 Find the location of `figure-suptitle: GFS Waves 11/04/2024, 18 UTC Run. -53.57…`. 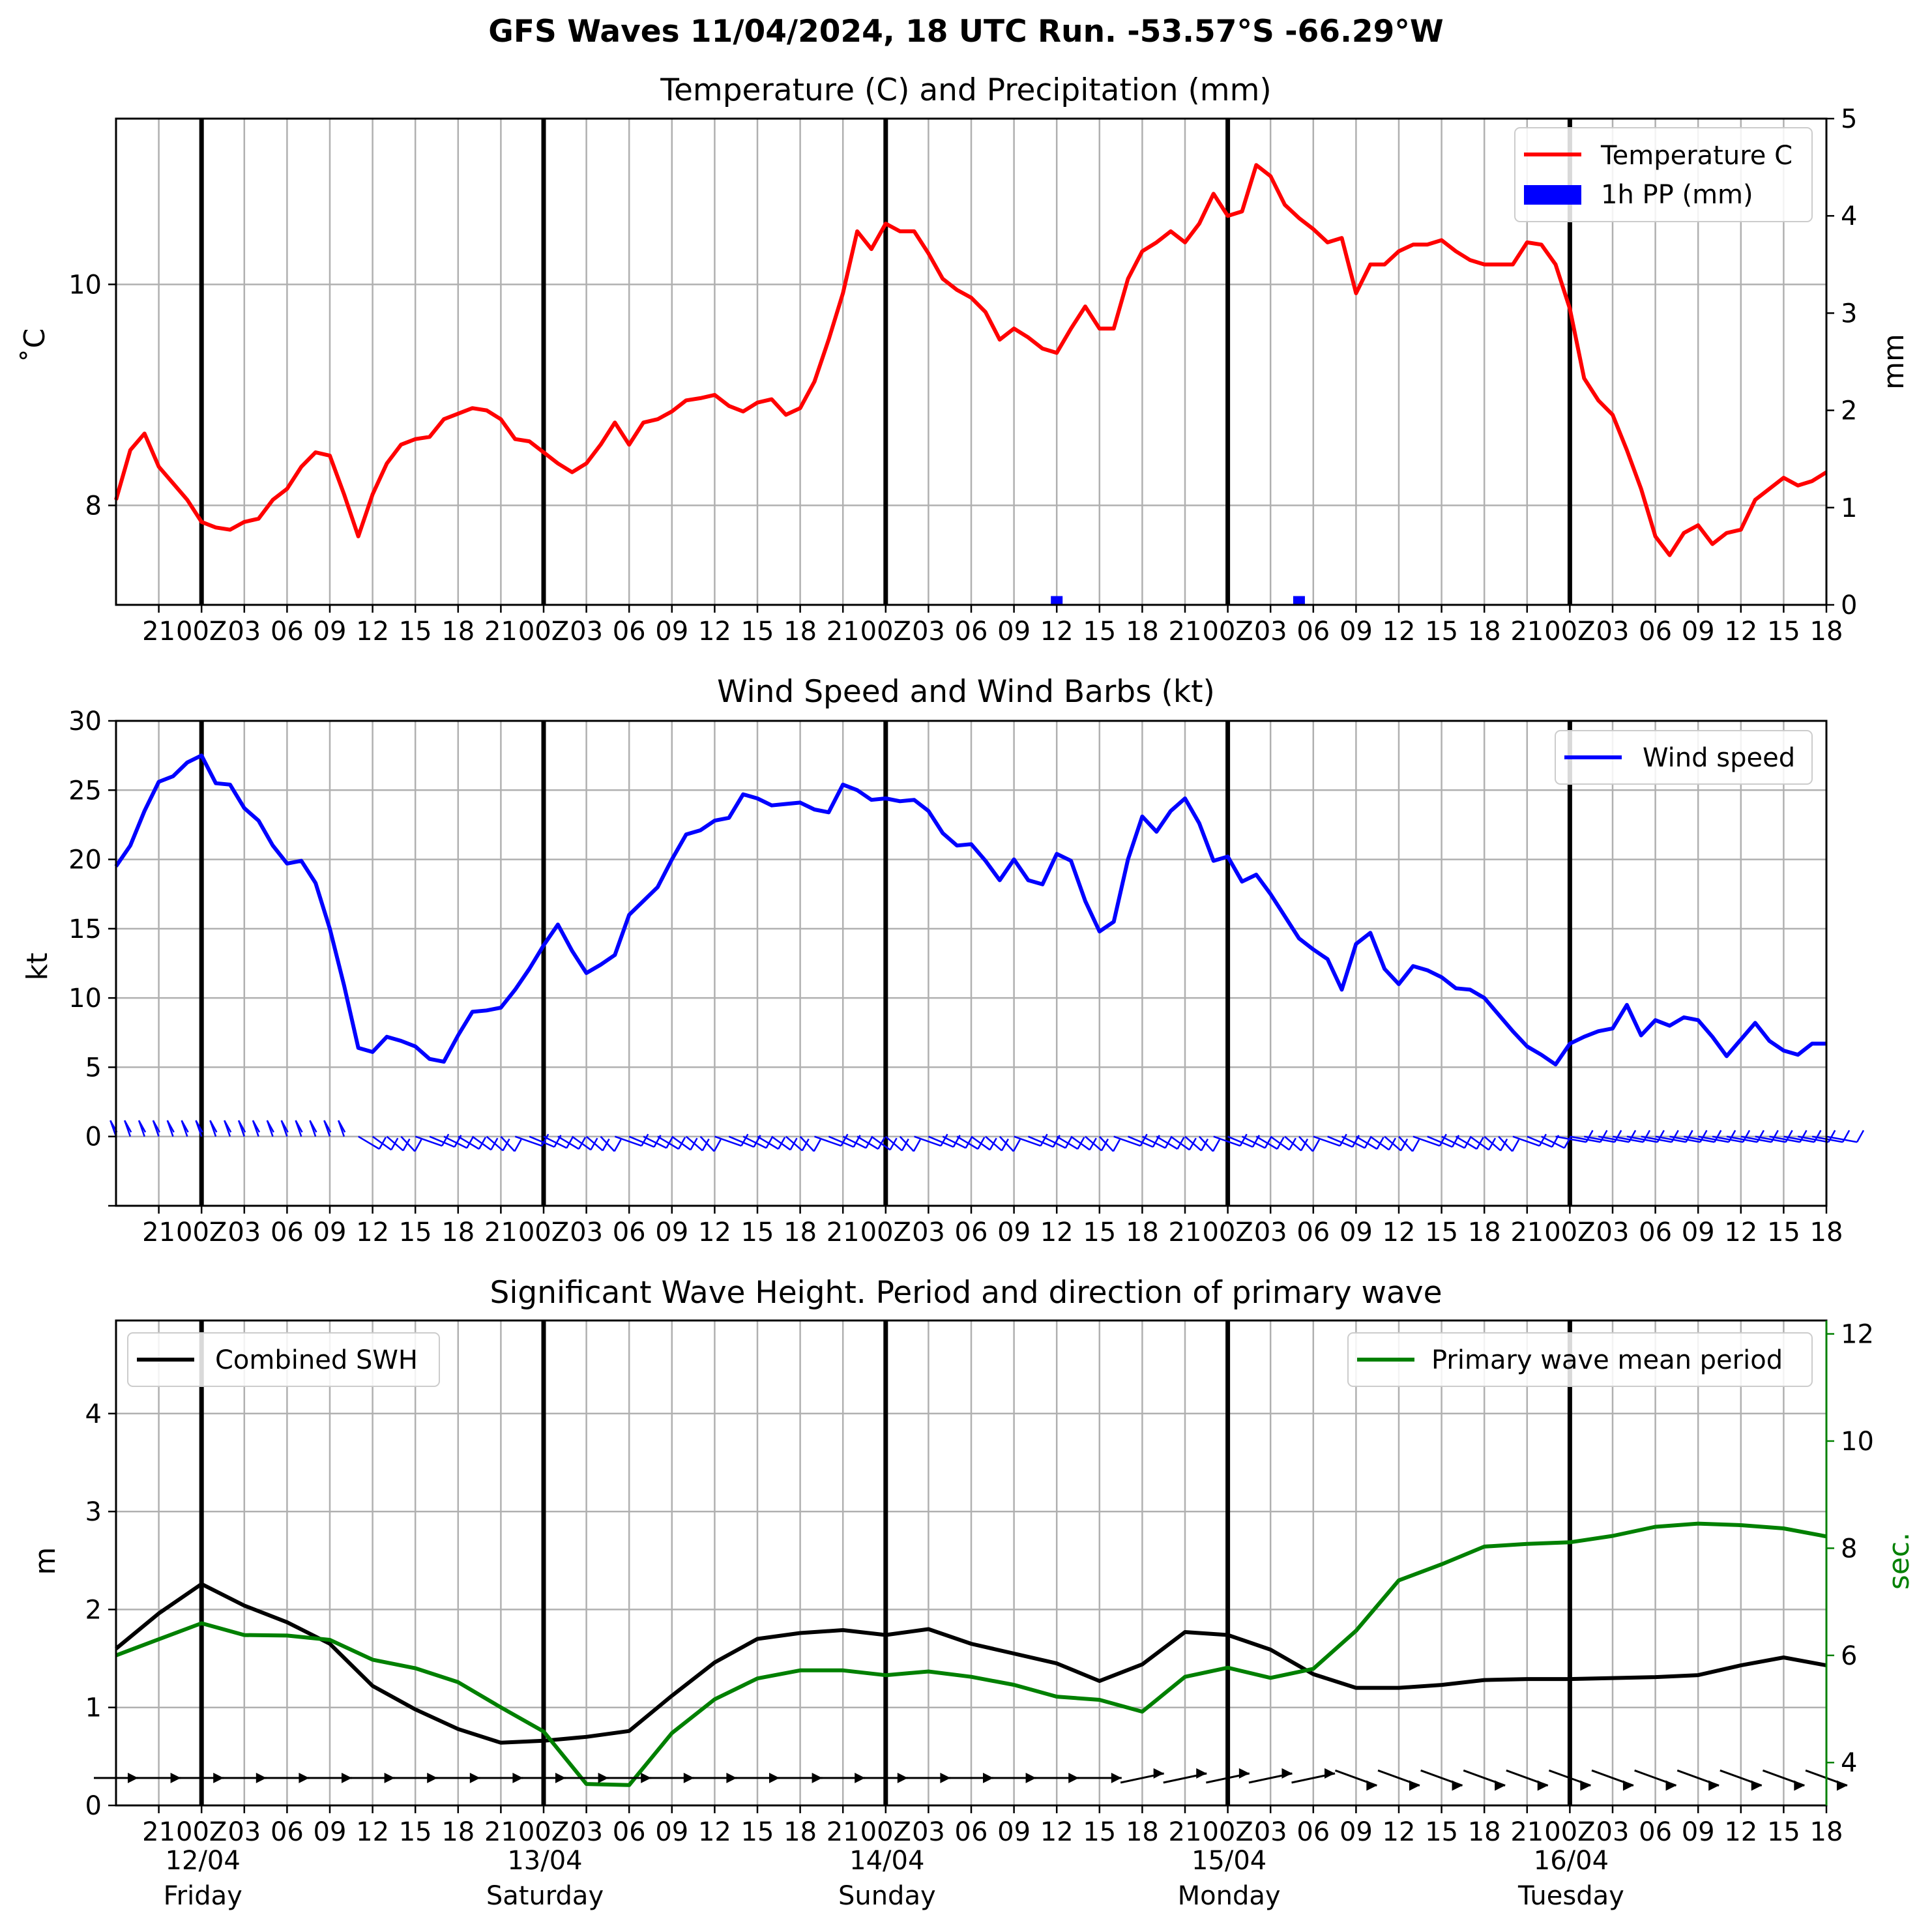

figure-suptitle: GFS Waves 11/04/2024, 18 UTC Run. -53.57… is located at coordinates (965, 32).